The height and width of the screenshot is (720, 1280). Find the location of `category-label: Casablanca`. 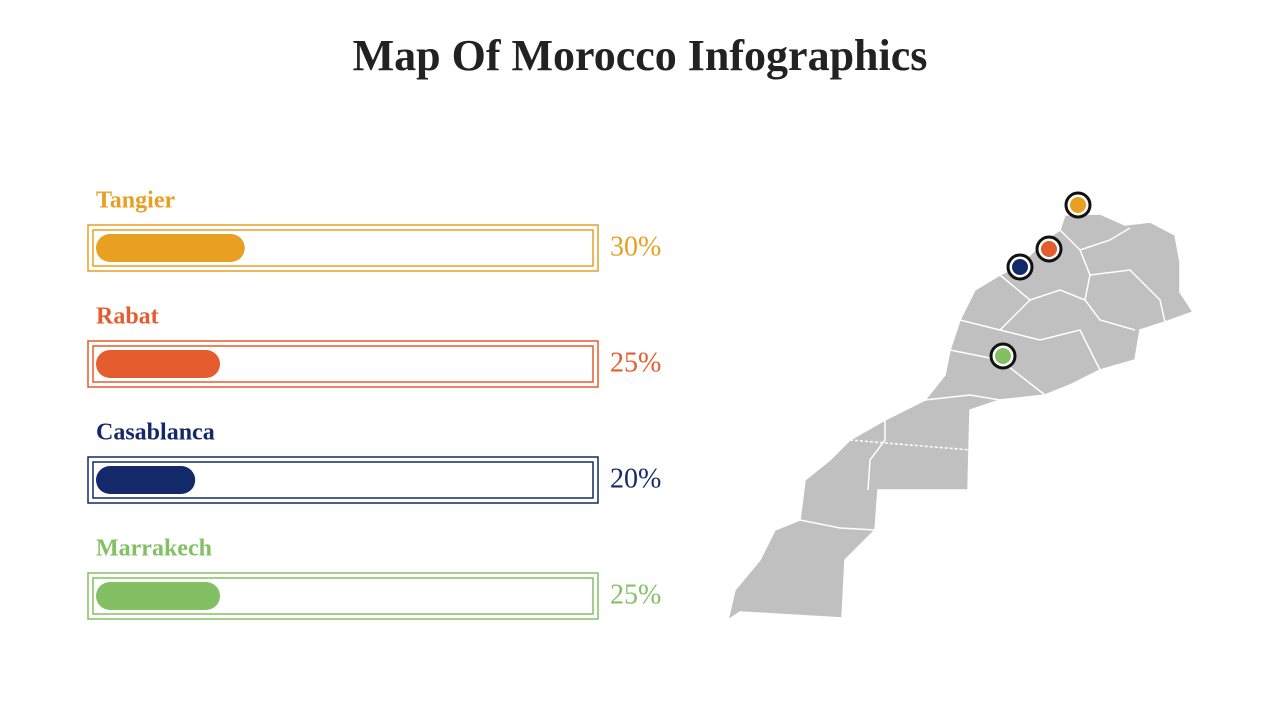

category-label: Casablanca is located at coordinates (155, 433).